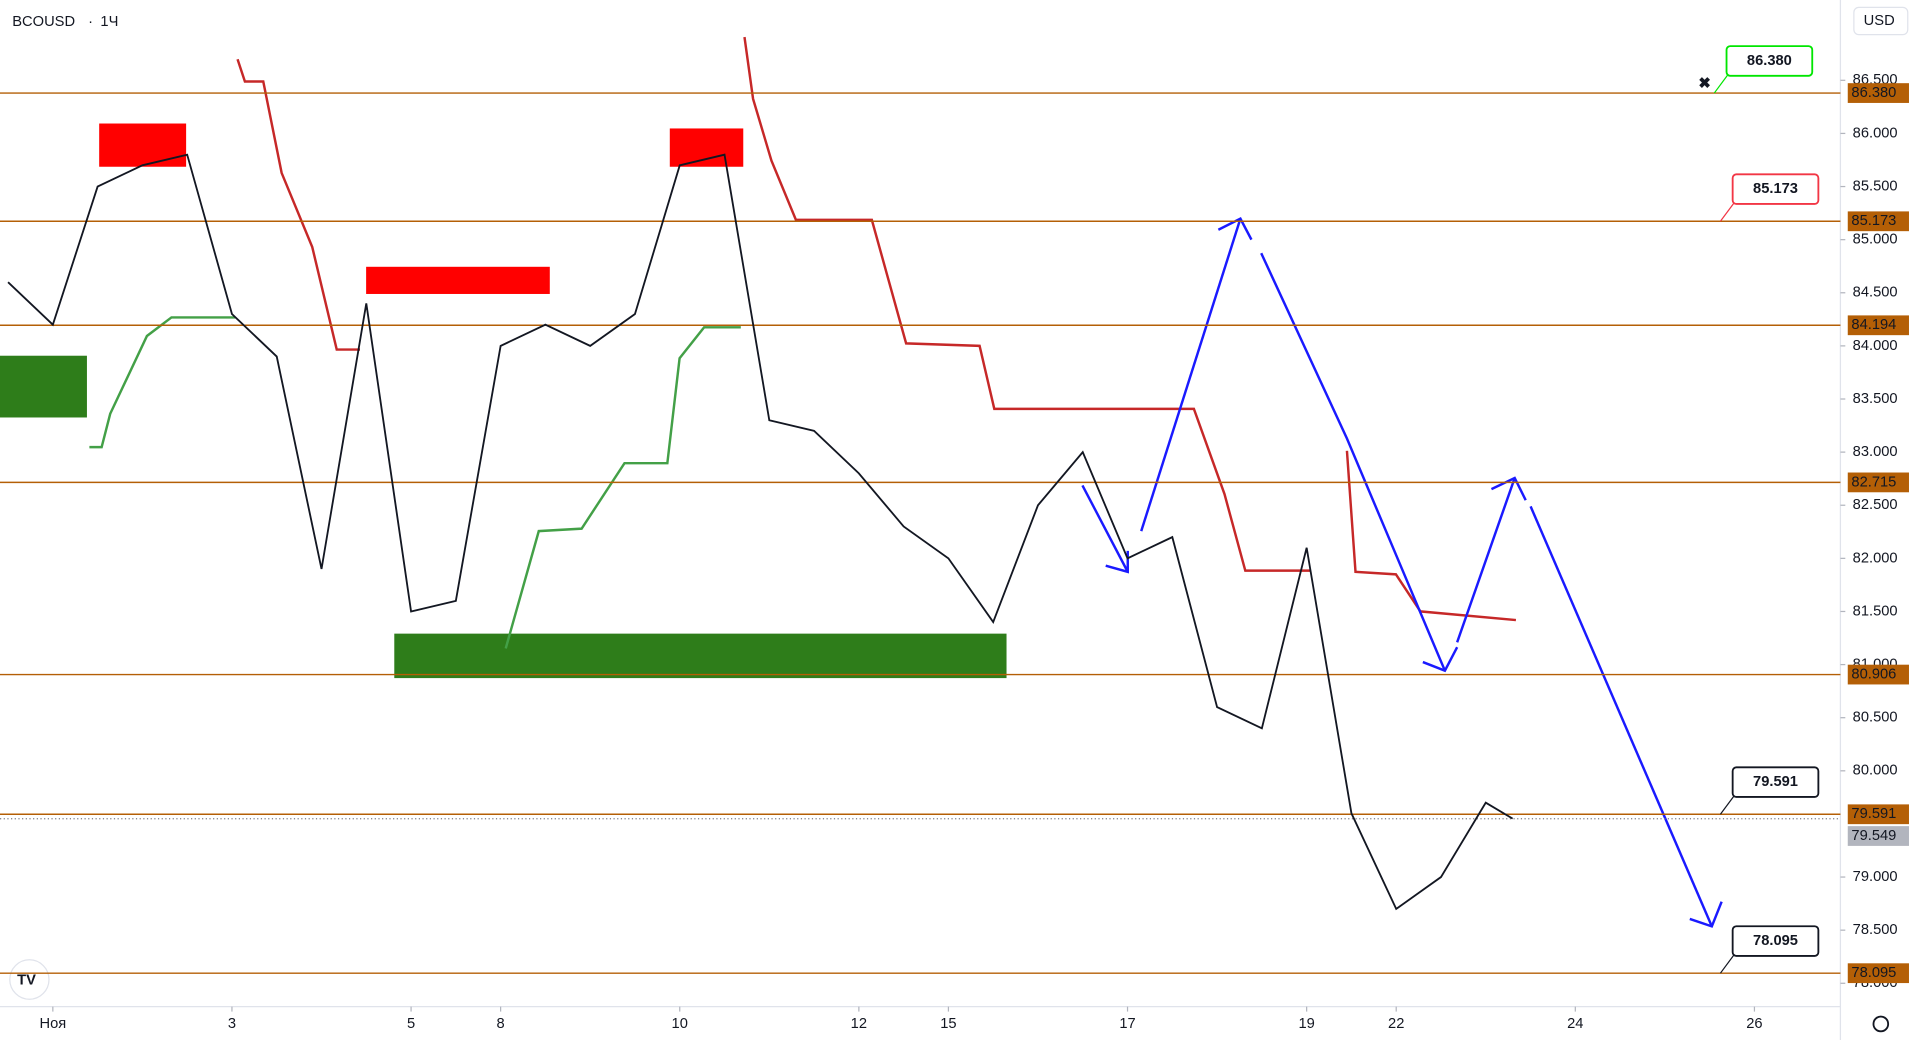 The width and height of the screenshot is (1920, 1040). I want to click on y-tick-label: 83.000, so click(1875, 452).